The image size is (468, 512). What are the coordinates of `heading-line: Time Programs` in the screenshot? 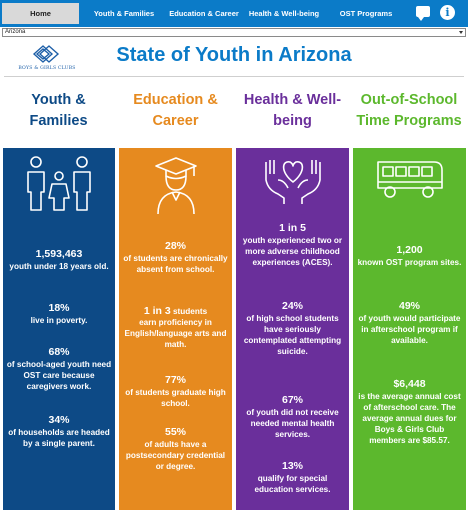 It's located at (409, 121).